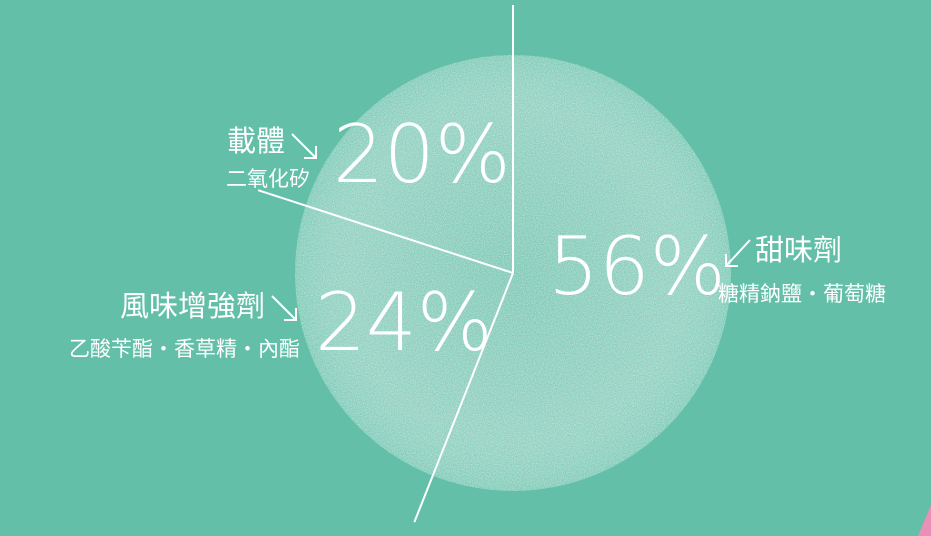 This screenshot has width=931, height=536. What do you see at coordinates (924, 520) in the screenshot?
I see `corner-shape` at bounding box center [924, 520].